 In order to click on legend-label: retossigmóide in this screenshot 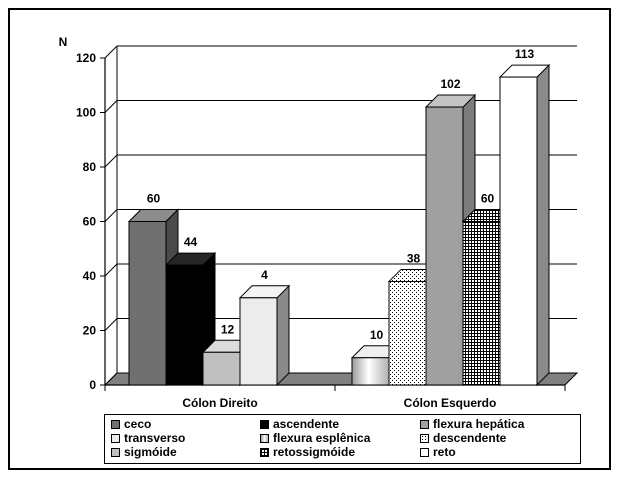, I will do `click(314, 452)`.